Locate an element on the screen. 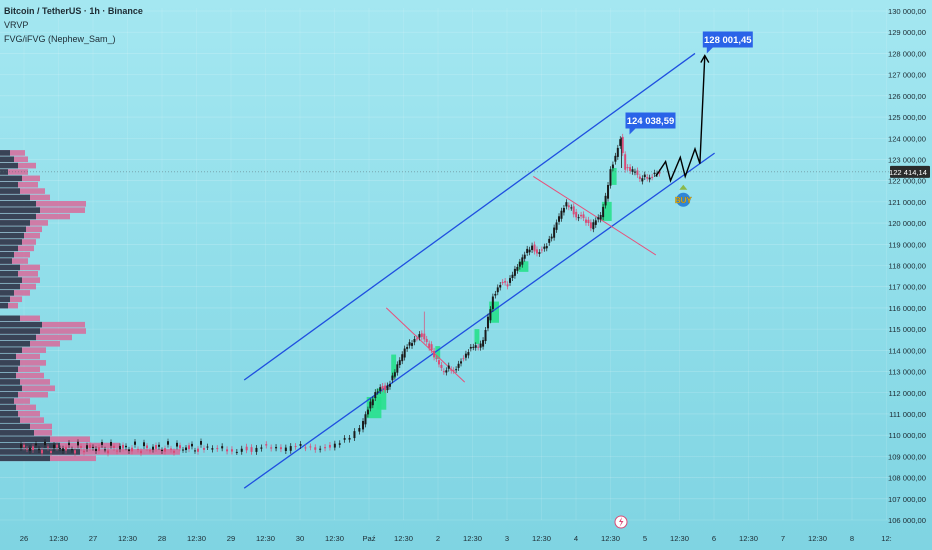 This screenshot has width=932, height=550. lightning-icon is located at coordinates (621, 522).